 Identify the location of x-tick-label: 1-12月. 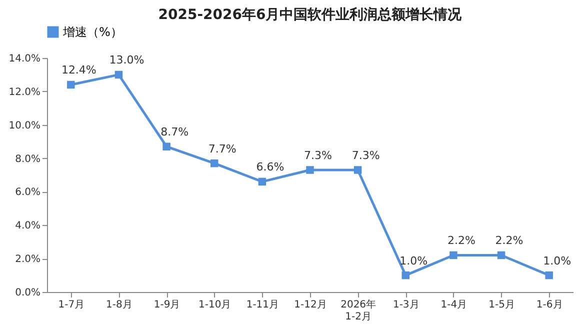
(310, 305).